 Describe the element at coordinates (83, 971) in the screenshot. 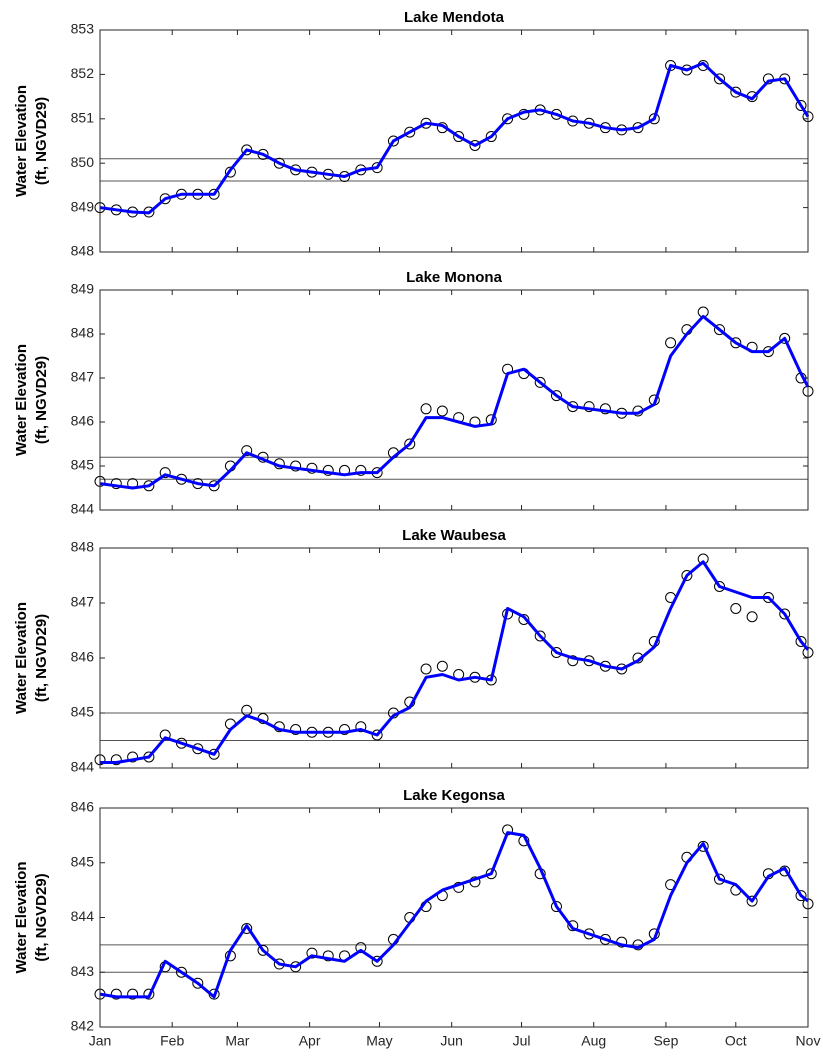

I see `y-tick-label: 843` at that location.